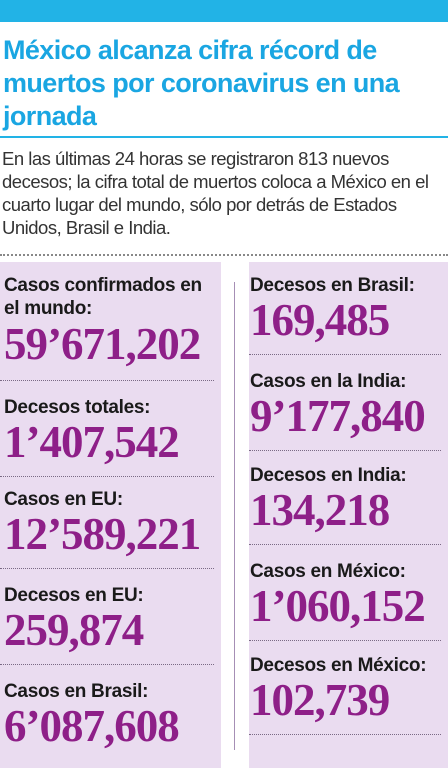  Describe the element at coordinates (224, 11) in the screenshot. I see `top-accent-bar` at that location.